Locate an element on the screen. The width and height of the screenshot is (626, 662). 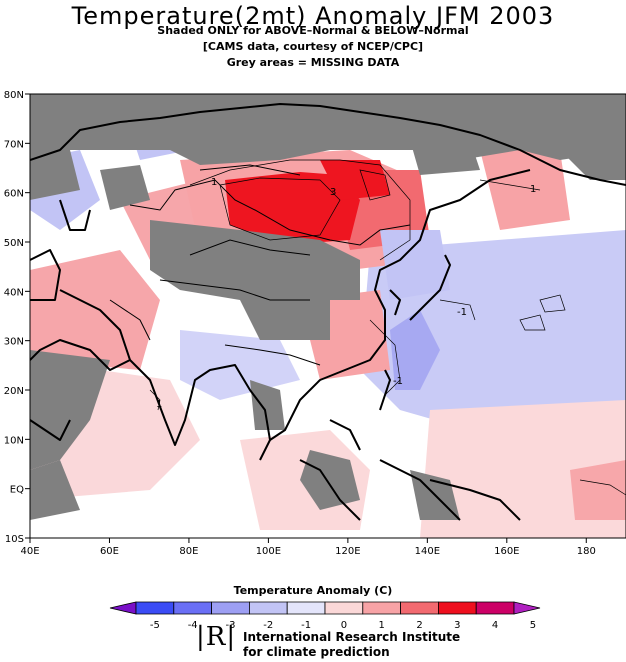
colorbar-tick-label: -5 is located at coordinates (155, 625).